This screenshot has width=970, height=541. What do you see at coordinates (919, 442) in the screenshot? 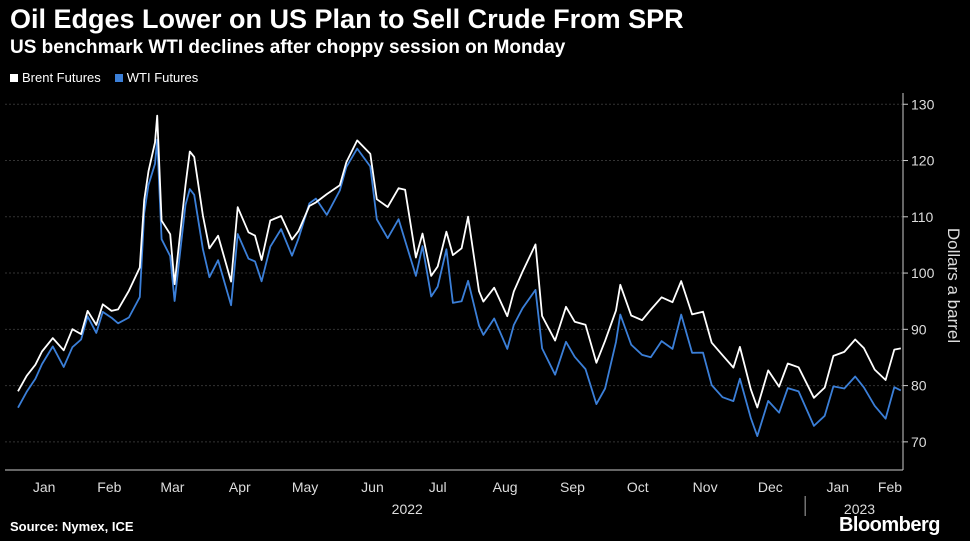
I see `y-tick-label: 70` at bounding box center [919, 442].